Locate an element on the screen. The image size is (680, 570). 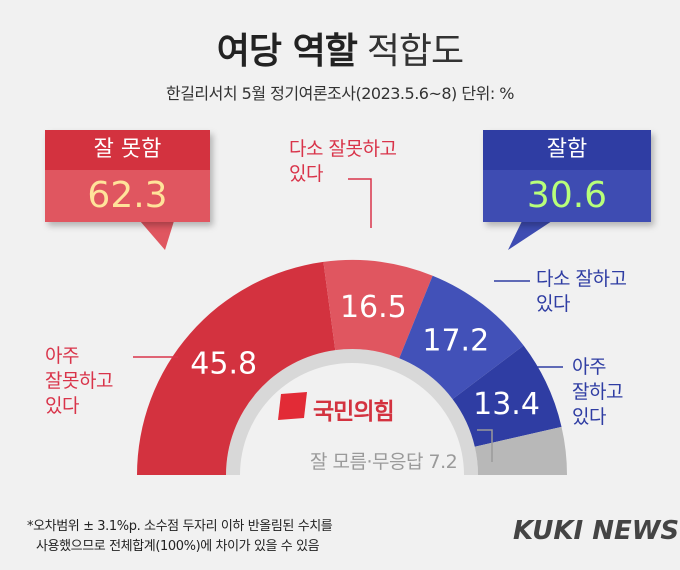
label-very-good-line2: 잘하고 is located at coordinates (597, 392).